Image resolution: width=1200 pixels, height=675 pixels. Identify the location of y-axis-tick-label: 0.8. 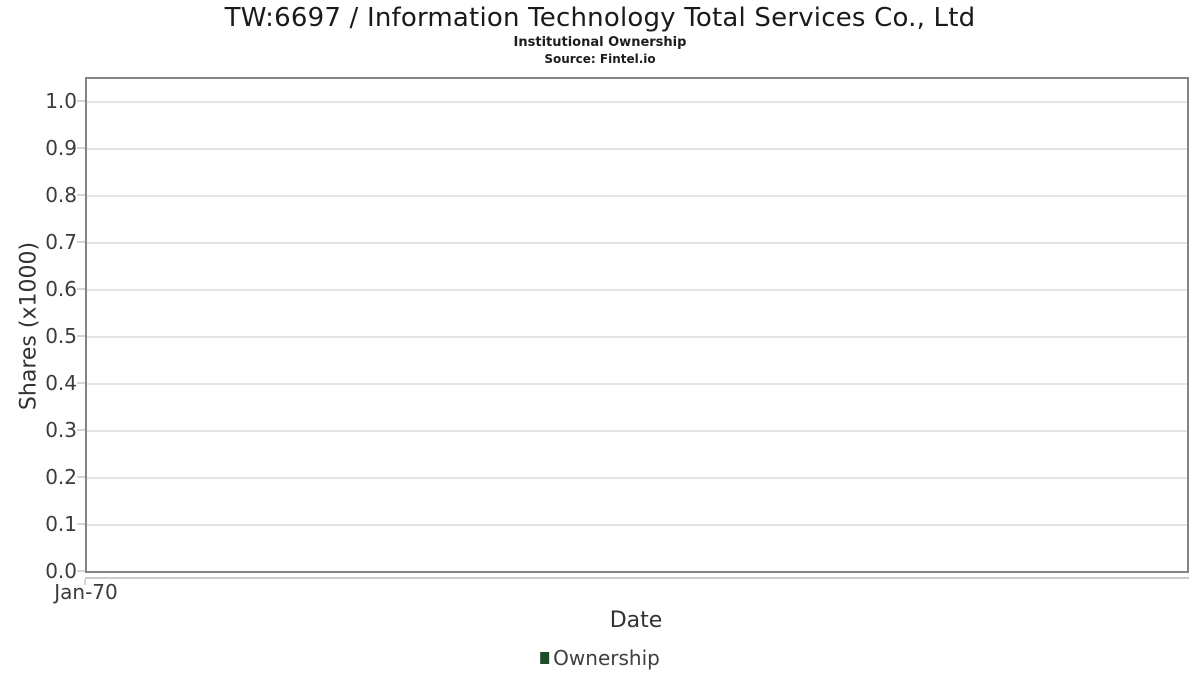
(61, 195).